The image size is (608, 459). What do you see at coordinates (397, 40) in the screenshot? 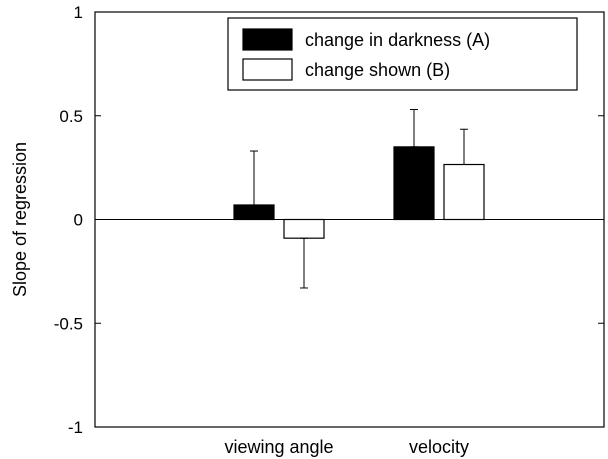
I see `legend-label: change in darkness (A)` at bounding box center [397, 40].